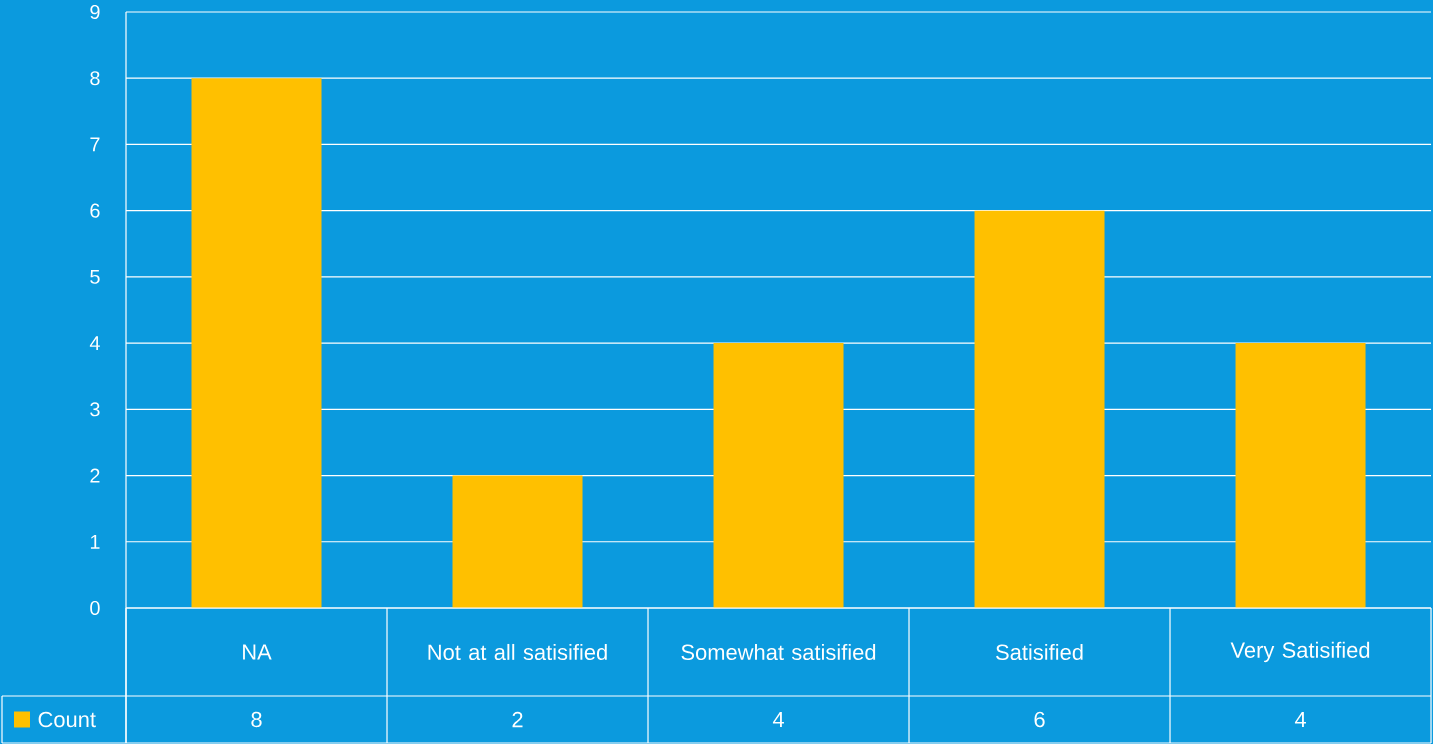 This screenshot has width=1433, height=744. Describe the element at coordinates (1300, 652) in the screenshot. I see `x-tick-label: Very Satisified` at that location.